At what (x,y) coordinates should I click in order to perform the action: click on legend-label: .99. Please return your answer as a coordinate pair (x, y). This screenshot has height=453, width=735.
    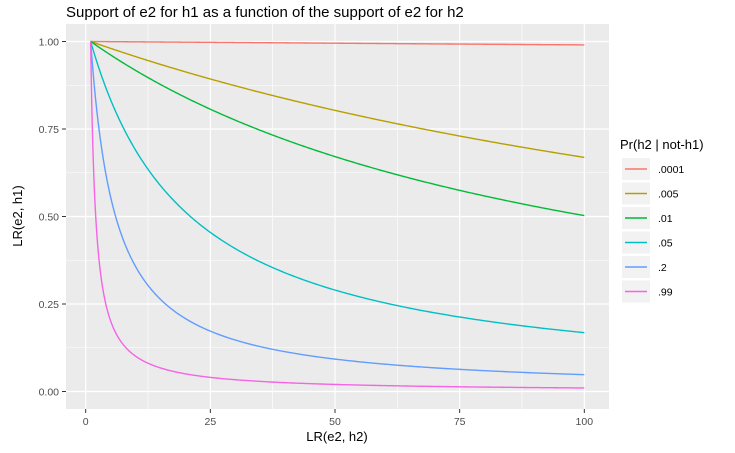
    Looking at the image, I should click on (665, 293).